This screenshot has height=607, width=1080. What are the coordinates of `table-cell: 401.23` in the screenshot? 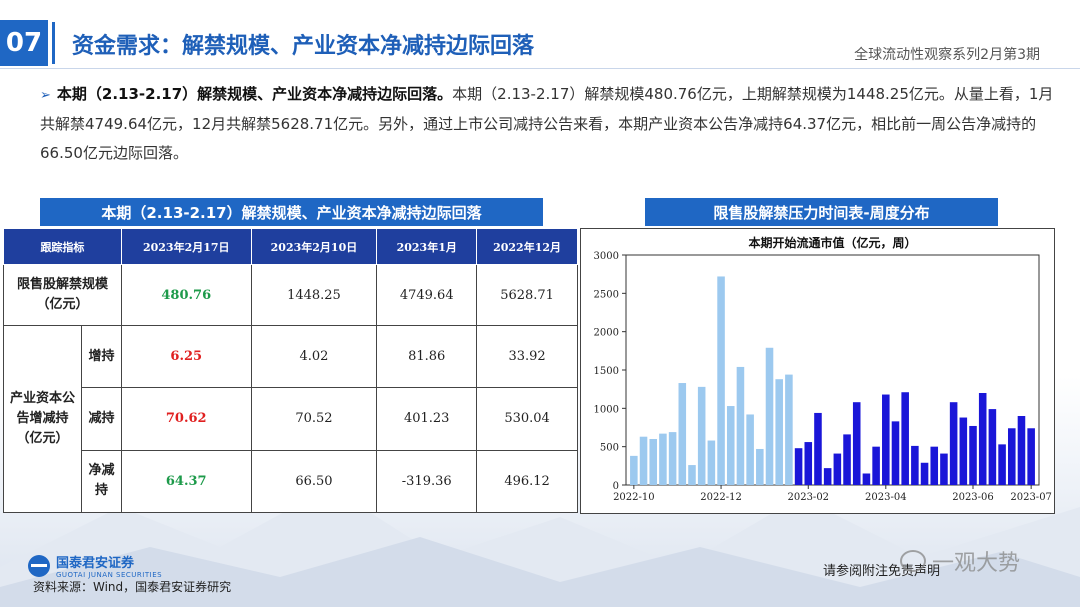 It's located at (427, 419).